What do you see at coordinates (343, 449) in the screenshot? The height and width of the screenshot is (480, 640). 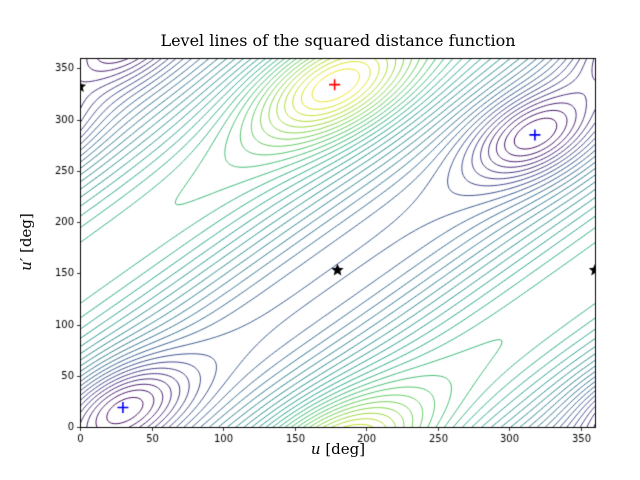 I see `x-axis-unit: [deg]` at bounding box center [343, 449].